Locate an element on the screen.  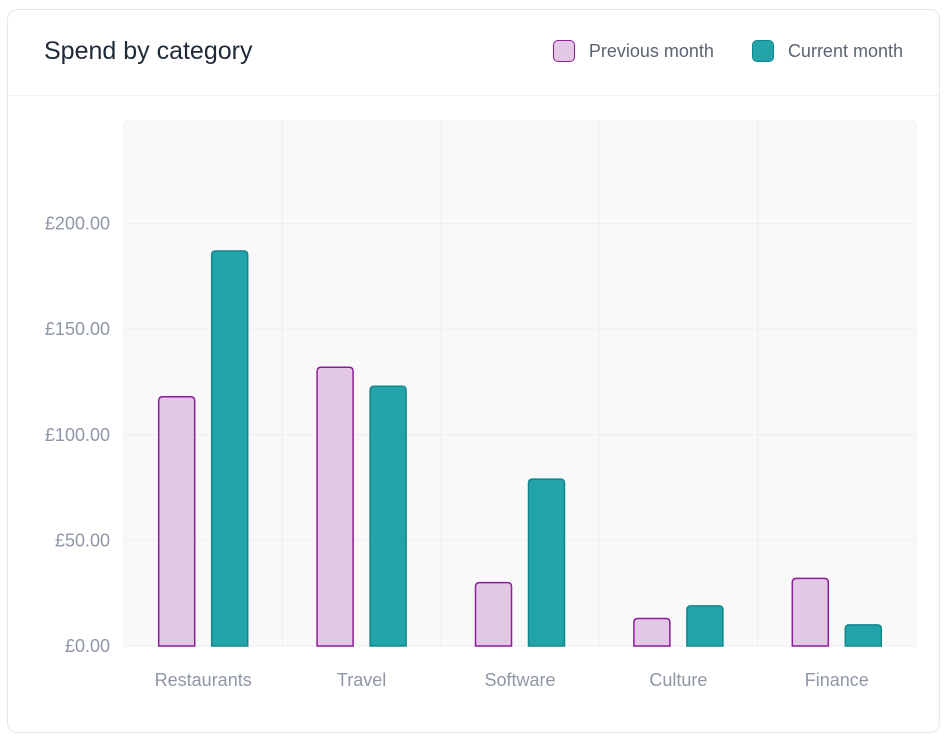
x-tick-label: Software is located at coordinates (519, 680).